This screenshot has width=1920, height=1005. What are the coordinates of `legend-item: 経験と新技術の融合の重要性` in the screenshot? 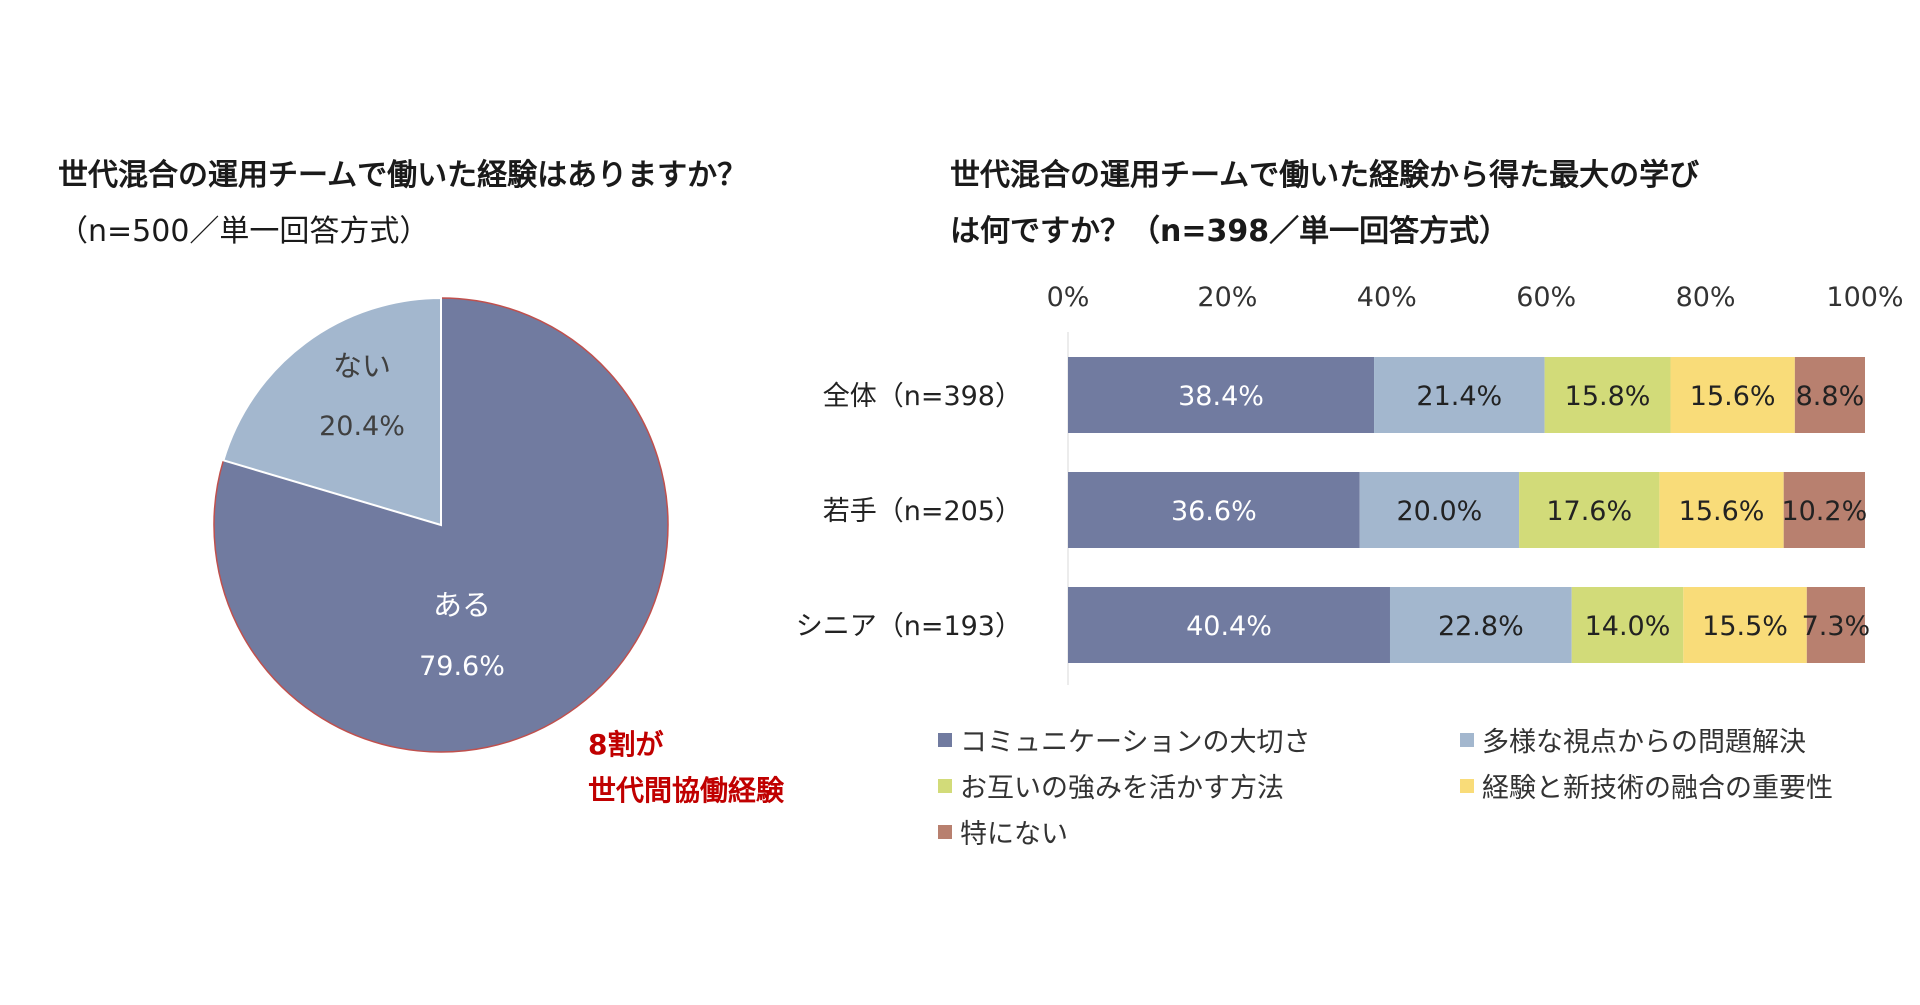 It's located at (1646, 785).